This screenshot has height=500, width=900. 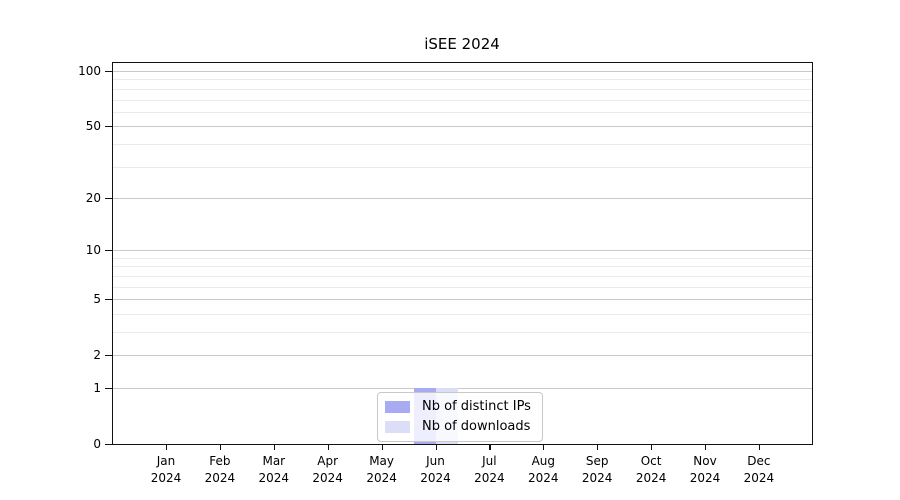 I want to click on y-tick-label: 2, so click(x=97, y=355).